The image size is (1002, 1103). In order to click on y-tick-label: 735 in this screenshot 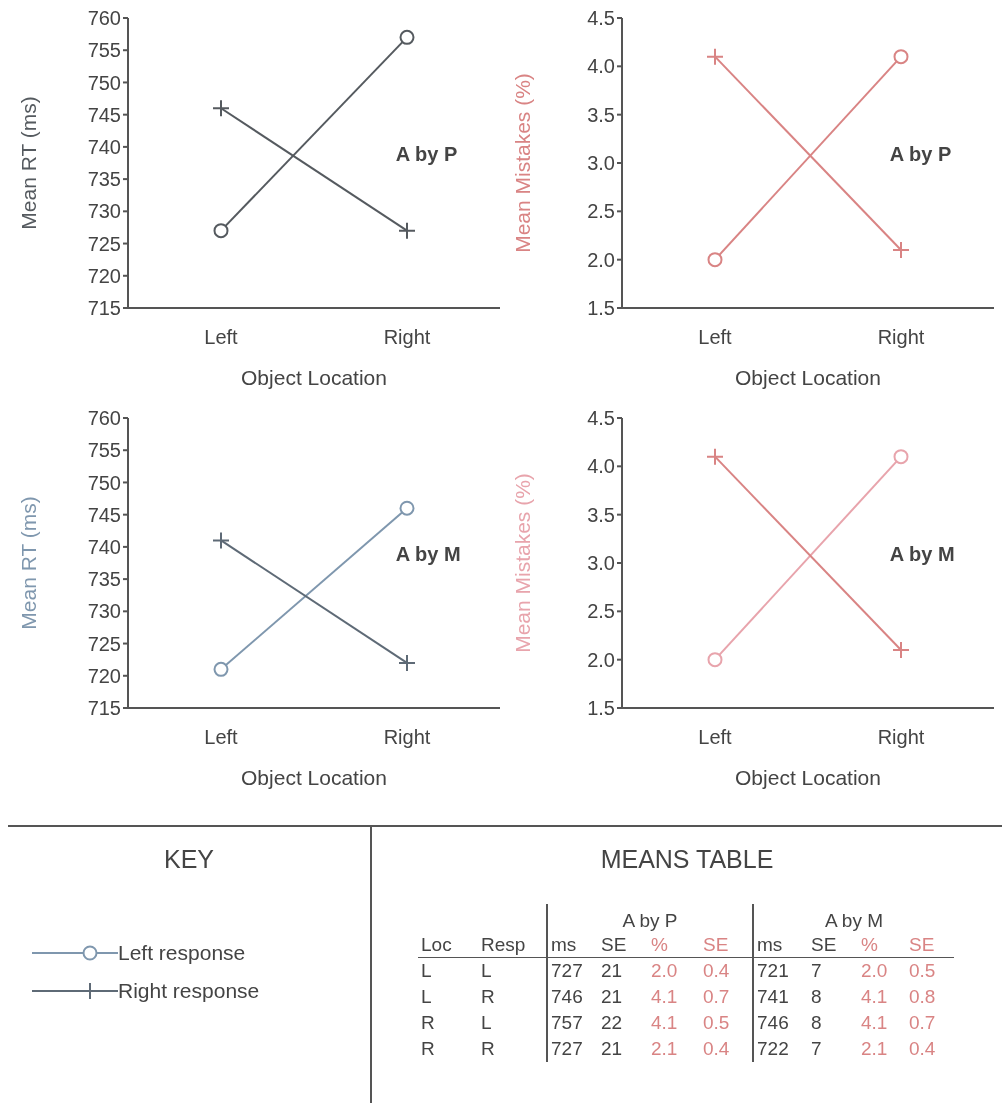, I will do `click(104, 179)`.